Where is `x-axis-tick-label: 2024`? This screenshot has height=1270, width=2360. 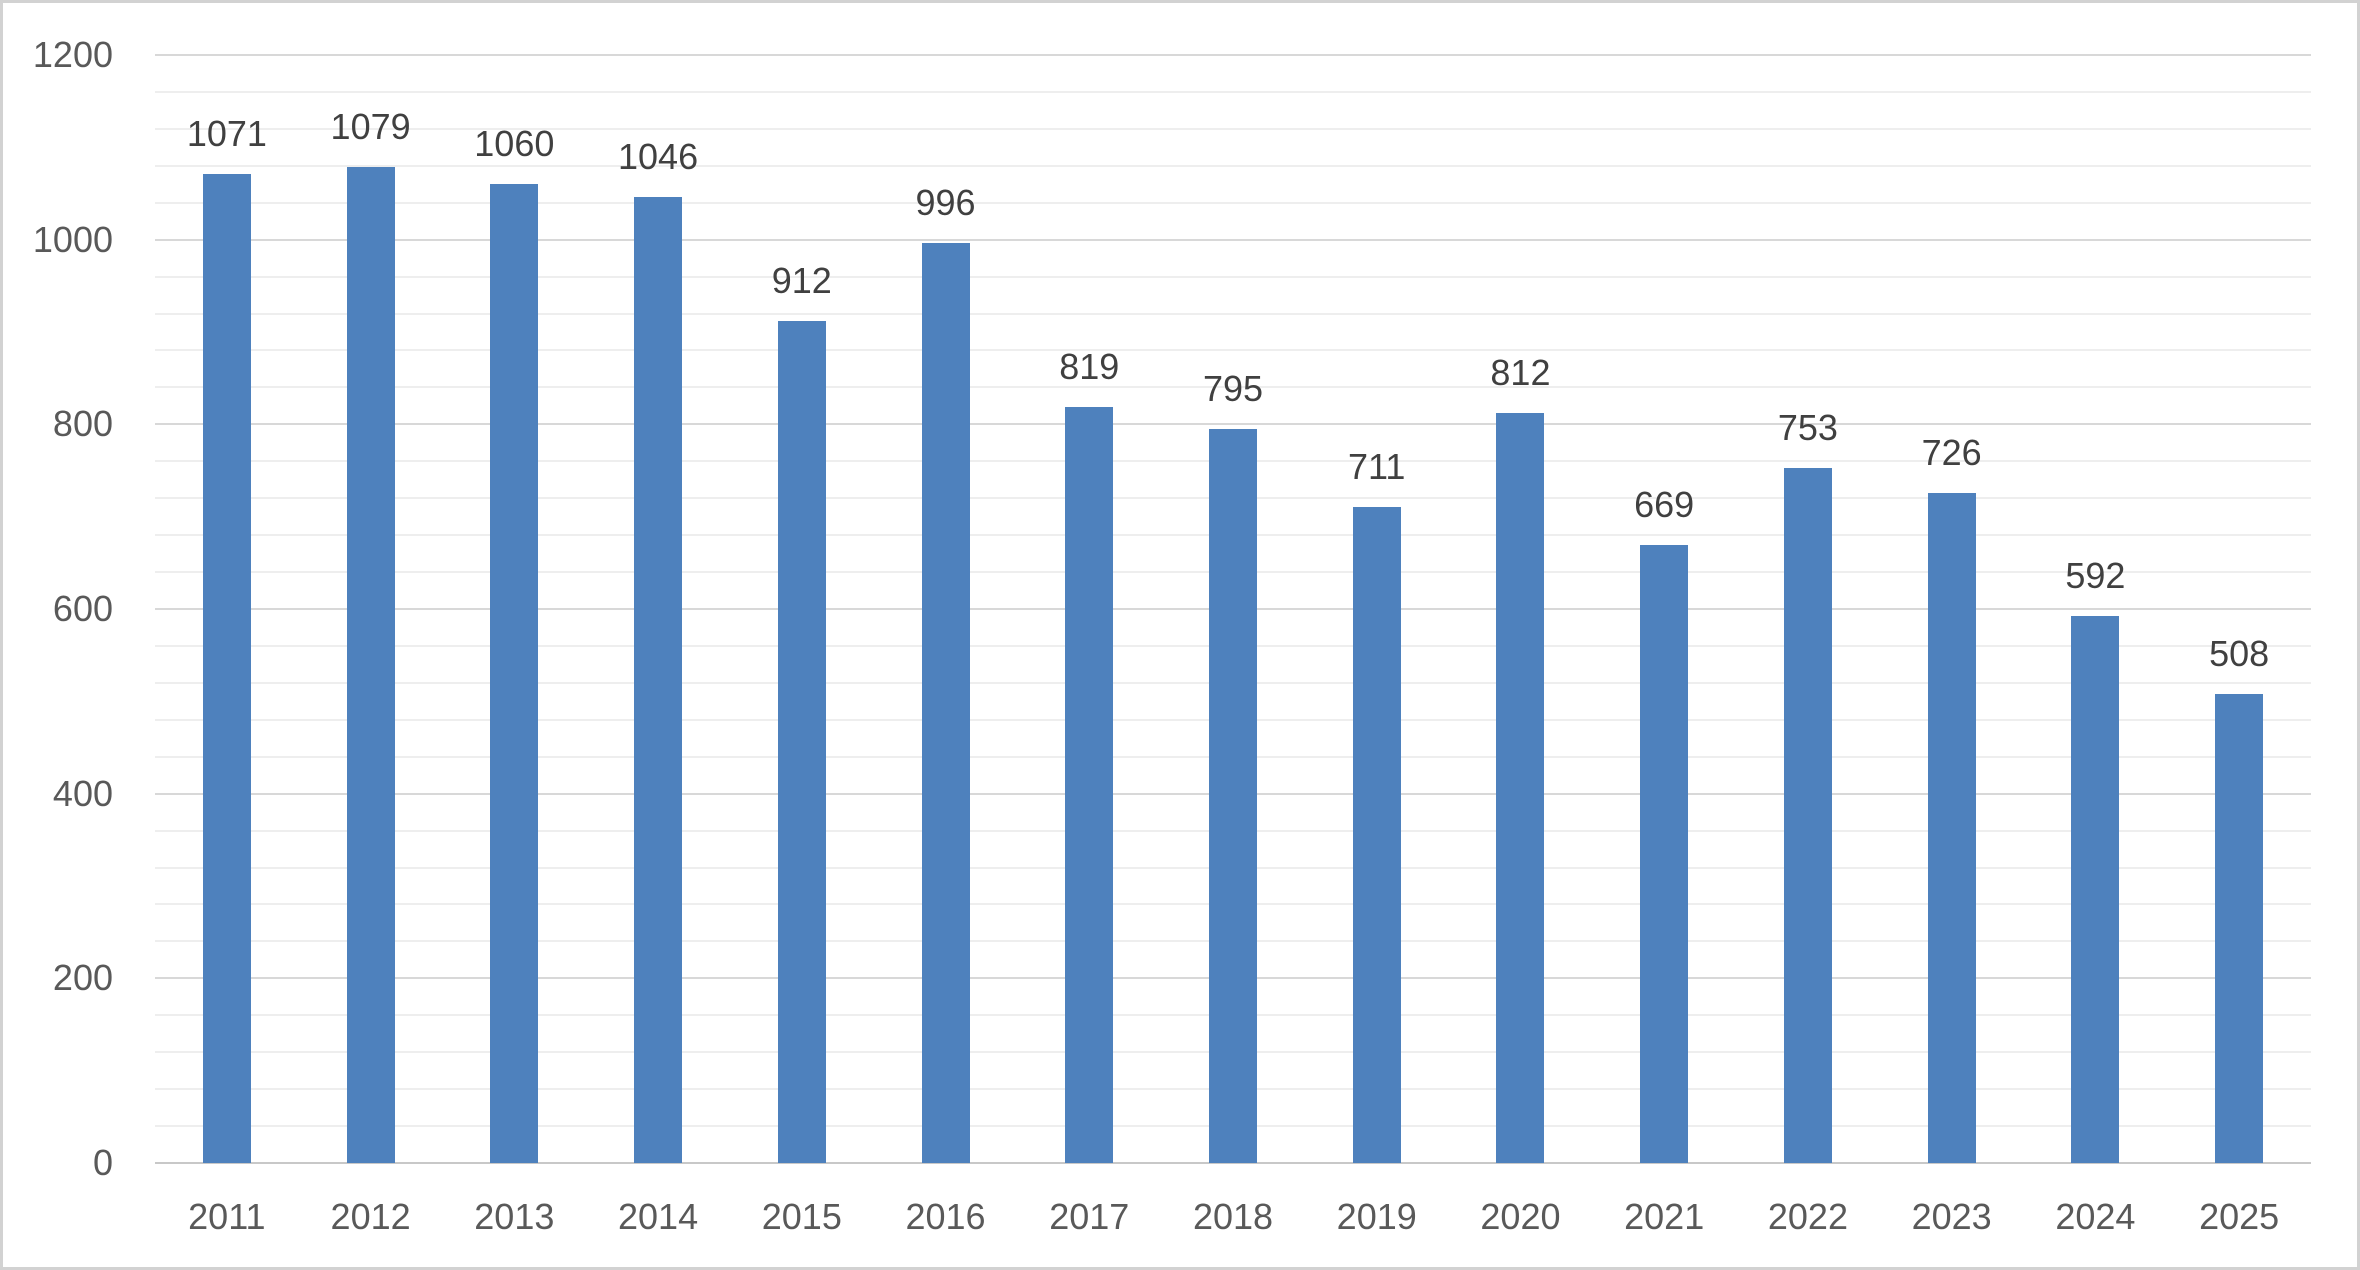 x-axis-tick-label: 2024 is located at coordinates (2095, 1216).